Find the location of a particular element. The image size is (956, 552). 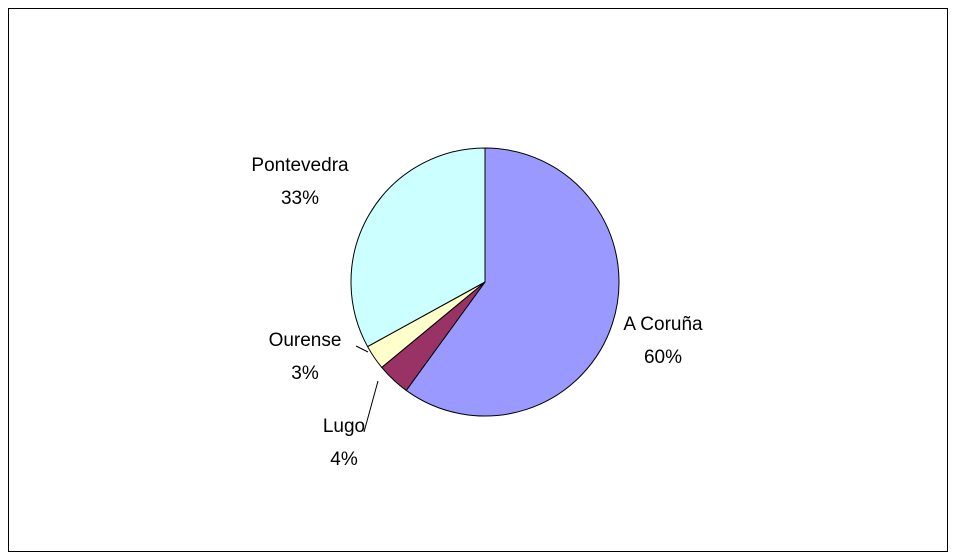

slice-value-label: 33% is located at coordinates (300, 198).